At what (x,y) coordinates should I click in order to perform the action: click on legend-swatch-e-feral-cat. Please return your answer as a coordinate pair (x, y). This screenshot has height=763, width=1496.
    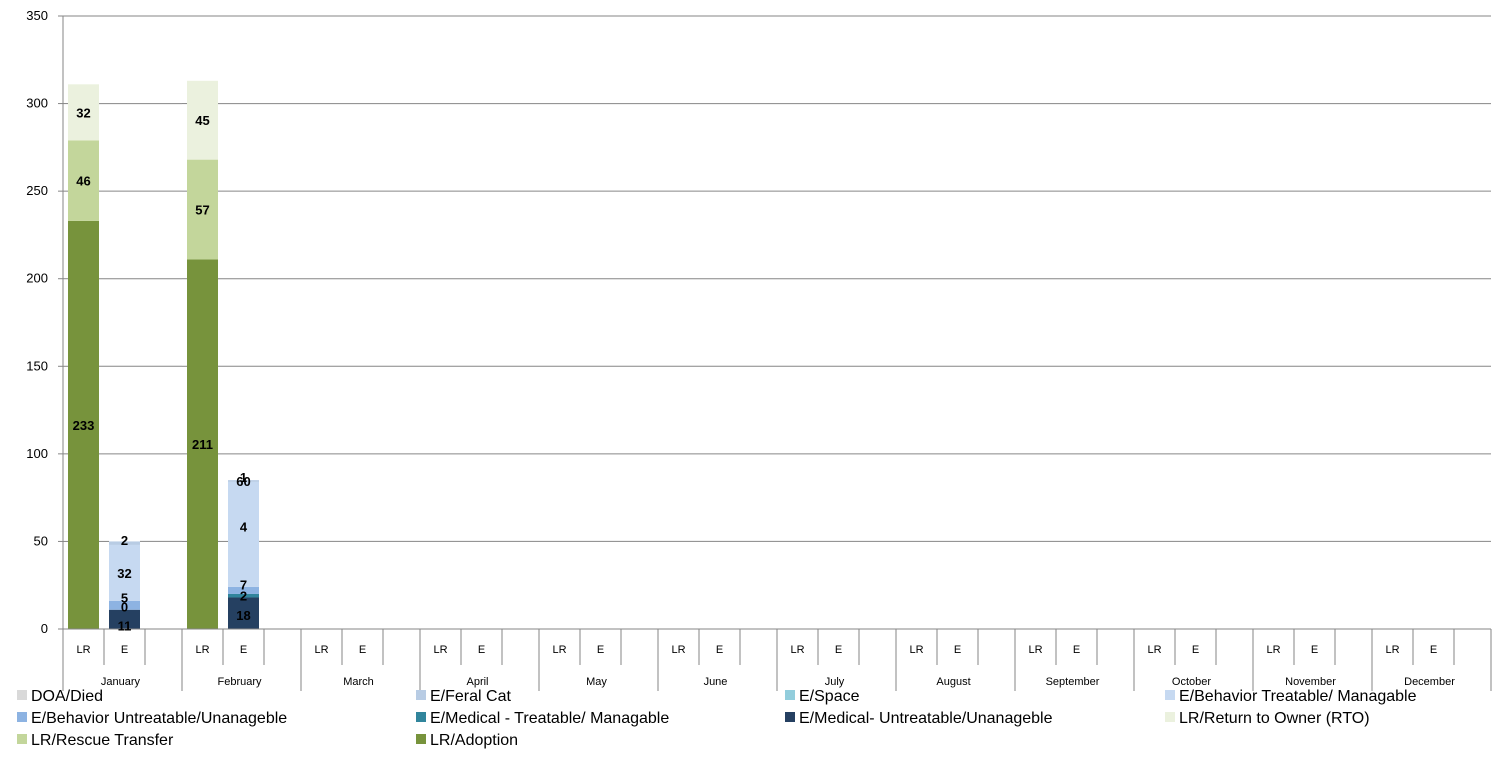
    Looking at the image, I should click on (421, 695).